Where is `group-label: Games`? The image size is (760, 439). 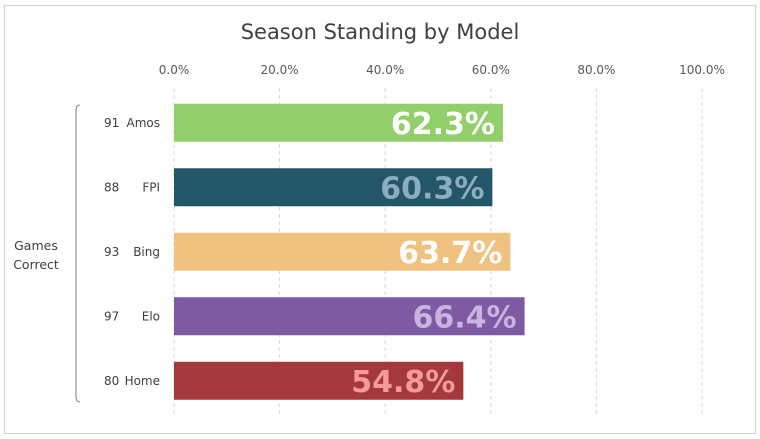
group-label: Games is located at coordinates (36, 245).